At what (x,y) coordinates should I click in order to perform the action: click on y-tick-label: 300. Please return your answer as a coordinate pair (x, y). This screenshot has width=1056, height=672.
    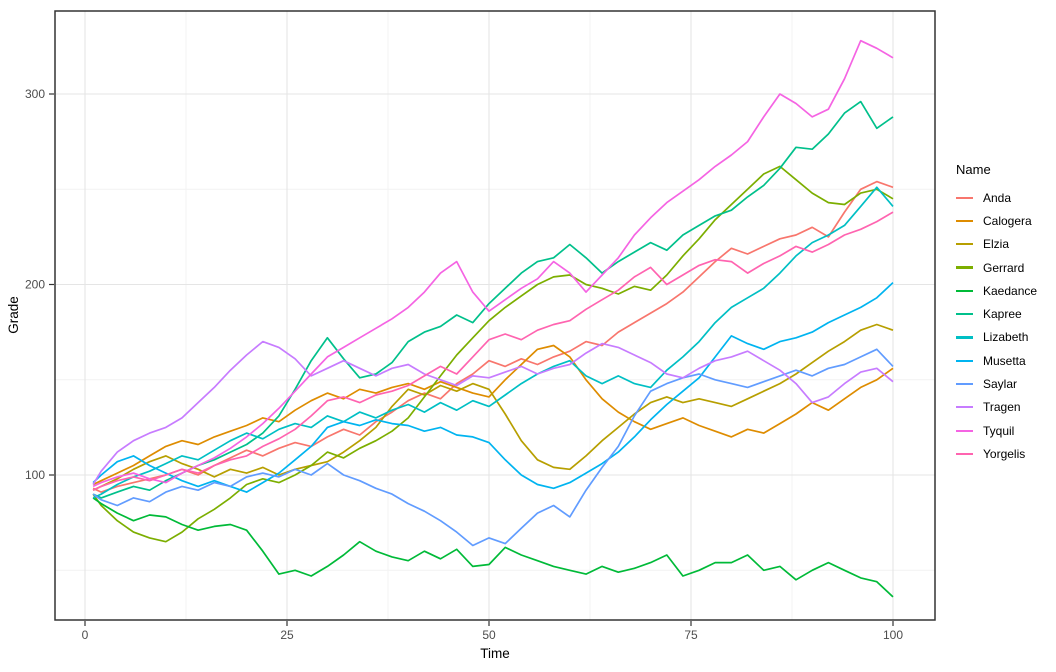
    Looking at the image, I should click on (35, 94).